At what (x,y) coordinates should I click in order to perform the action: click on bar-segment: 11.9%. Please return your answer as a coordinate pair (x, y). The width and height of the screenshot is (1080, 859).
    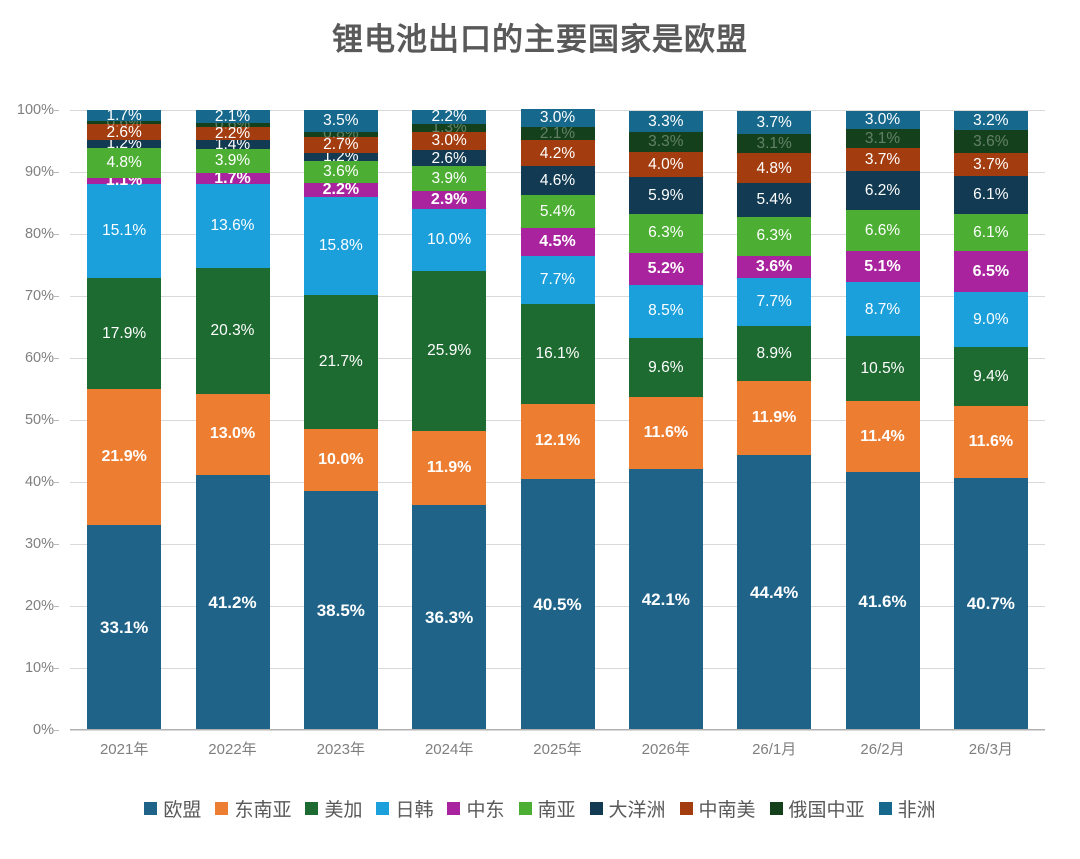
    Looking at the image, I should click on (774, 417).